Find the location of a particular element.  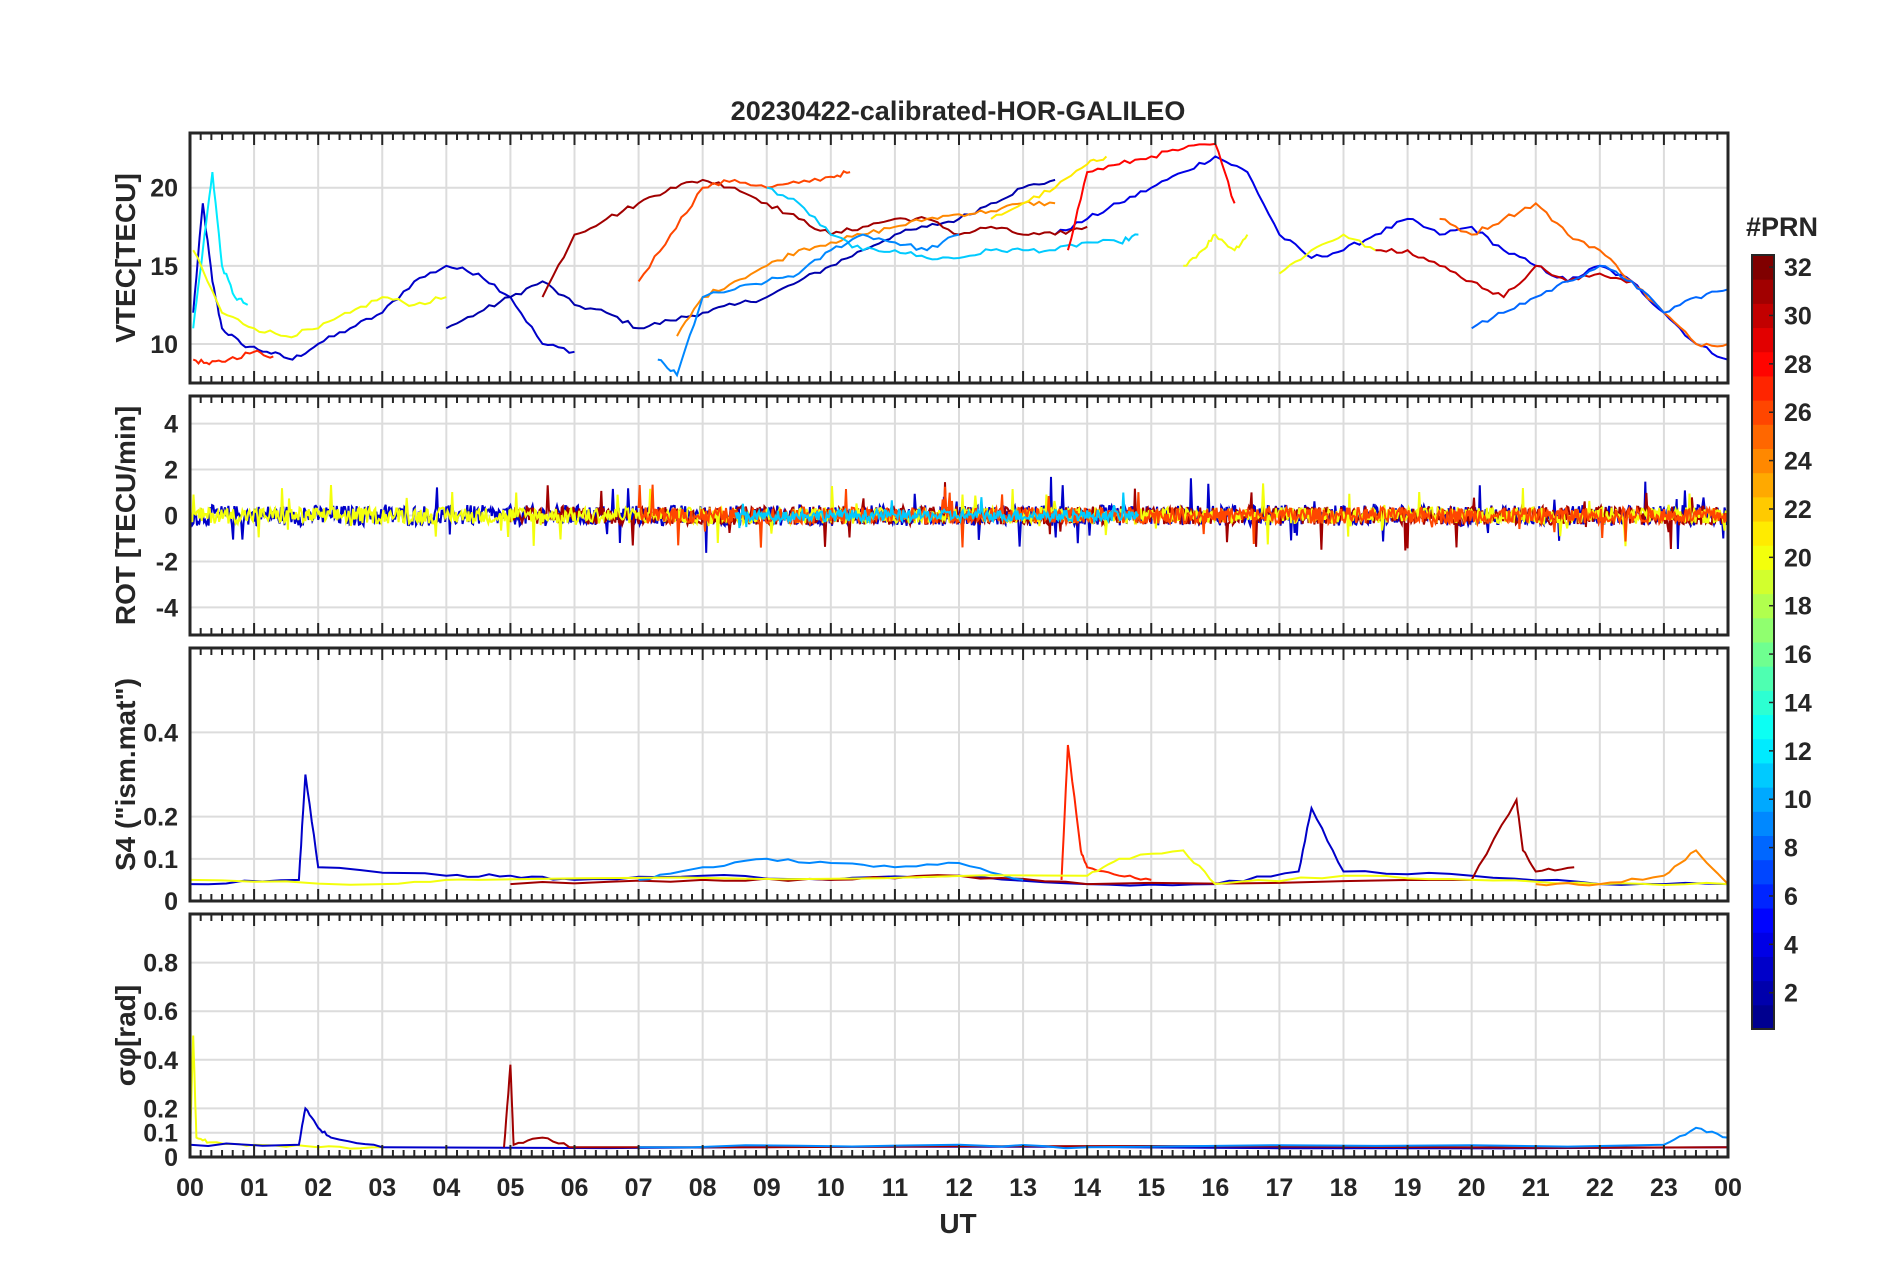

x-tick-label: 10 is located at coordinates (831, 1188).